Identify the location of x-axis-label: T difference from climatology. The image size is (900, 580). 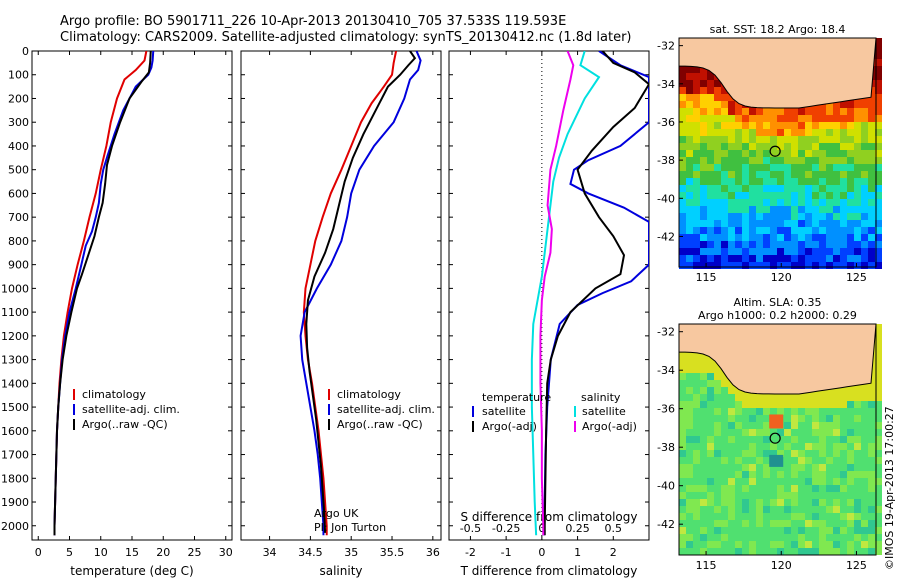
(549, 571).